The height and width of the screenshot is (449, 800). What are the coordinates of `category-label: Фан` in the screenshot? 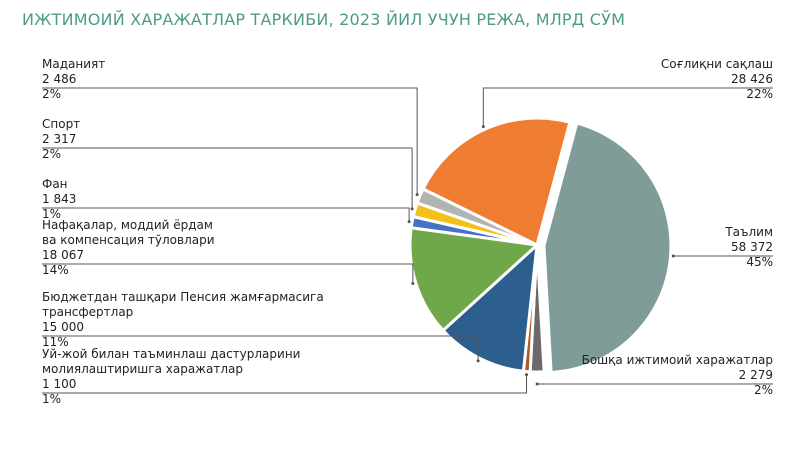 It's located at (55, 184).